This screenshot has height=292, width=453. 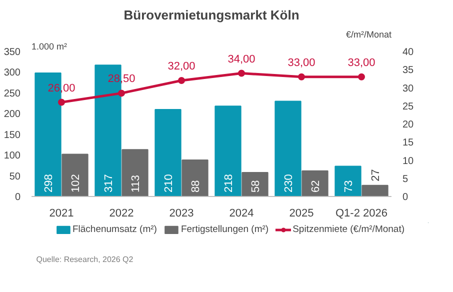 I want to click on data-label: 32,00, so click(x=182, y=66).